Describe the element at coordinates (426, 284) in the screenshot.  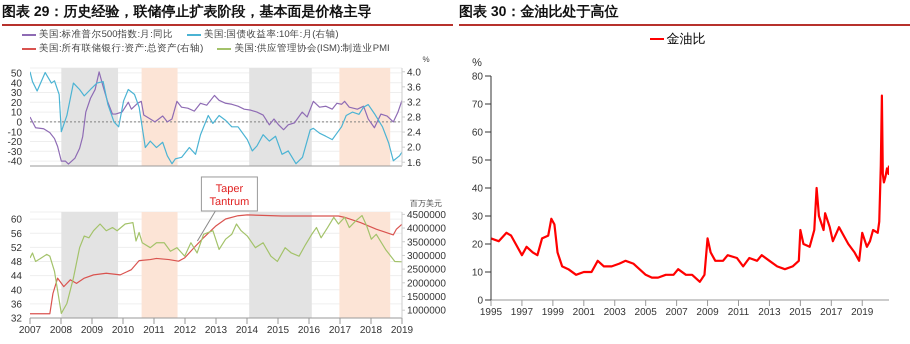
I see `y2-tick-label: 2000000` at that location.